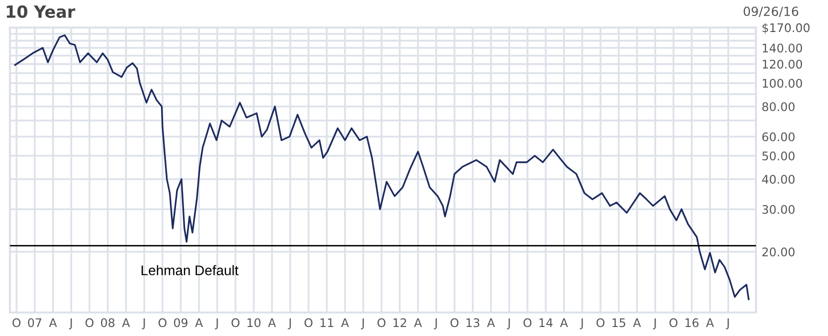 The height and width of the screenshot is (336, 828). Describe the element at coordinates (778, 137) in the screenshot. I see `y-tick-label: 60.00` at that location.